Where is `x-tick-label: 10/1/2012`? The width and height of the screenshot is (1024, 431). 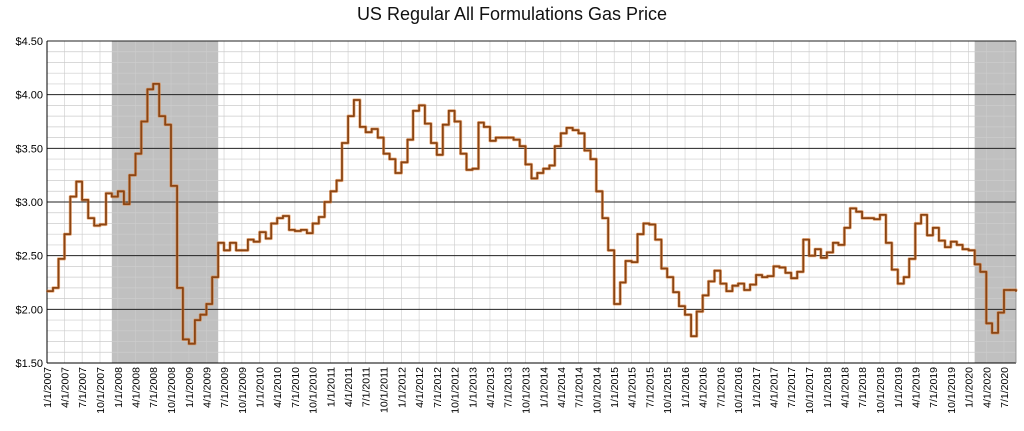 x-tick-label: 10/1/2012 is located at coordinates (456, 390).